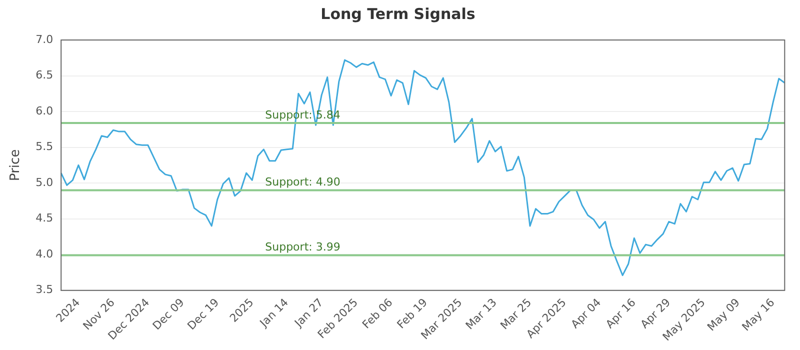  Describe the element at coordinates (45, 218) in the screenshot. I see `y-tick-label: 4.5` at that location.